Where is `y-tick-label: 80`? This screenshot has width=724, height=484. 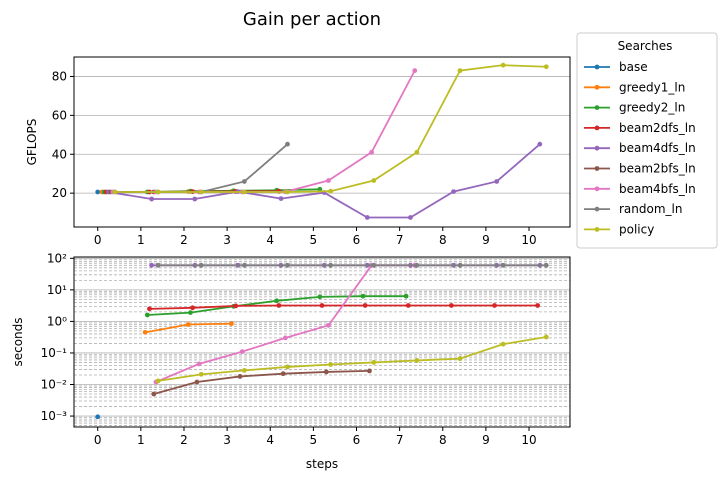 y-tick-label: 80 is located at coordinates (59, 76).